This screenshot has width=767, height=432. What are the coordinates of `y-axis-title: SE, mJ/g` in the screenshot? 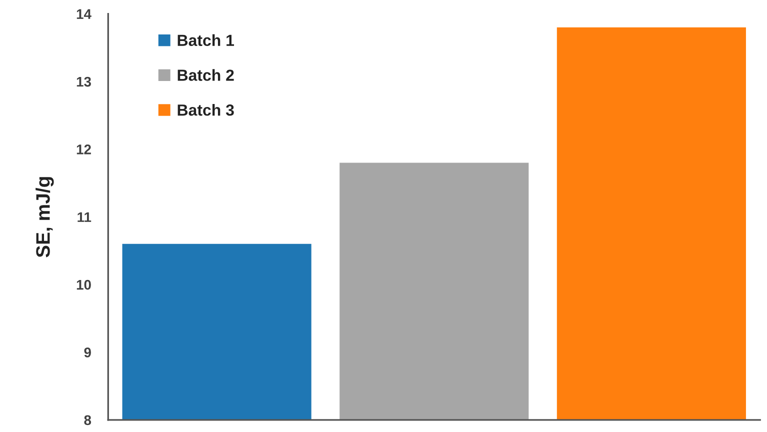 It's located at (45, 217).